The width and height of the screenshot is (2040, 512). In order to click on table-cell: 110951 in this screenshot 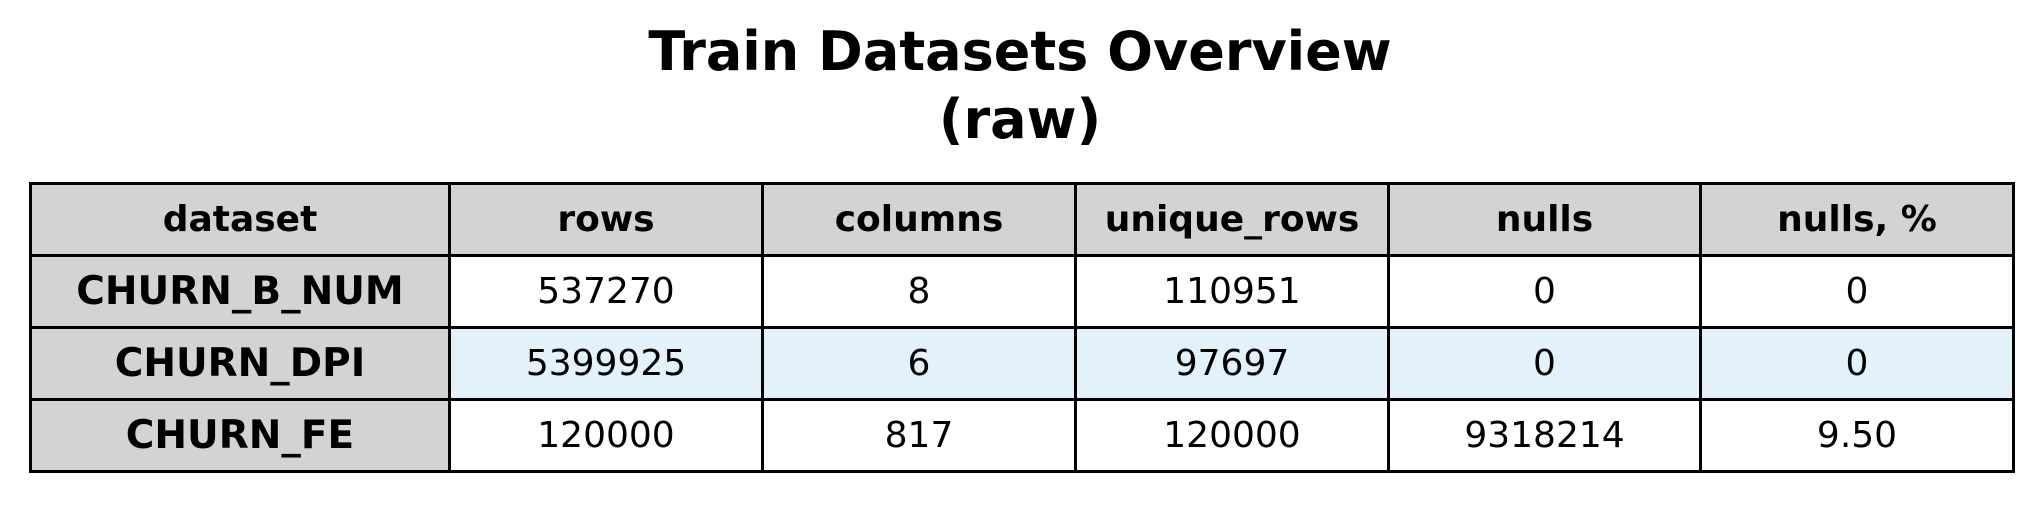, I will do `click(1232, 291)`.